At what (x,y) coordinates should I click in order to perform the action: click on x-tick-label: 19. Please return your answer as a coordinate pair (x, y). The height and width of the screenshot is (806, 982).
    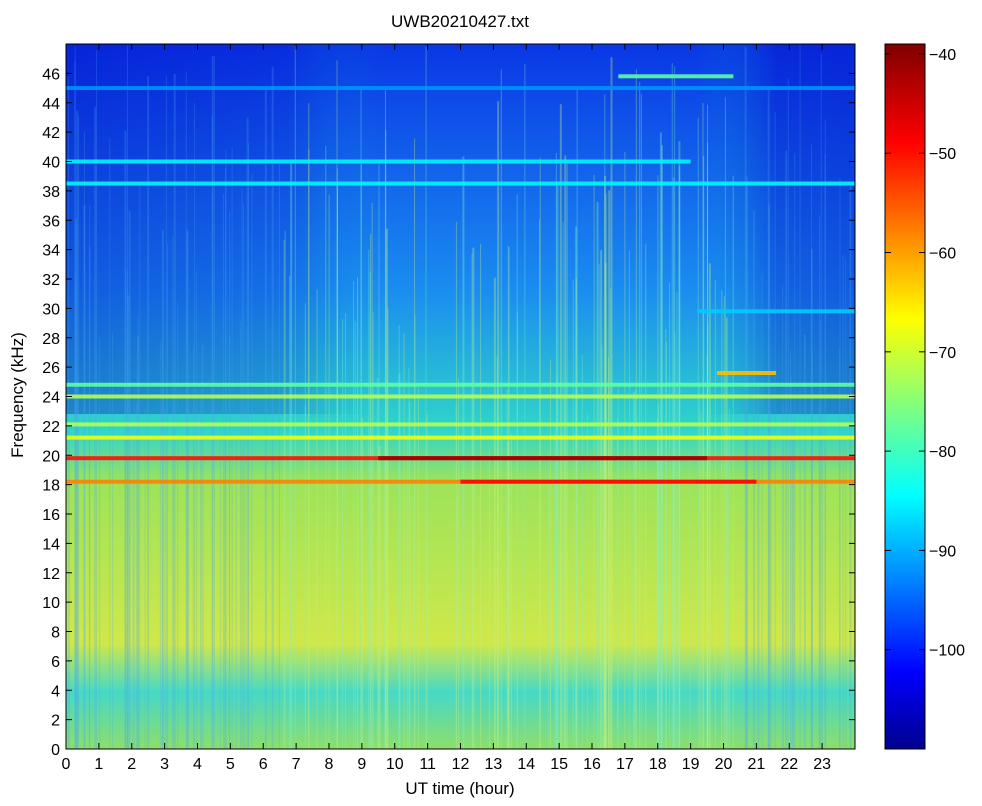
    Looking at the image, I should click on (691, 764).